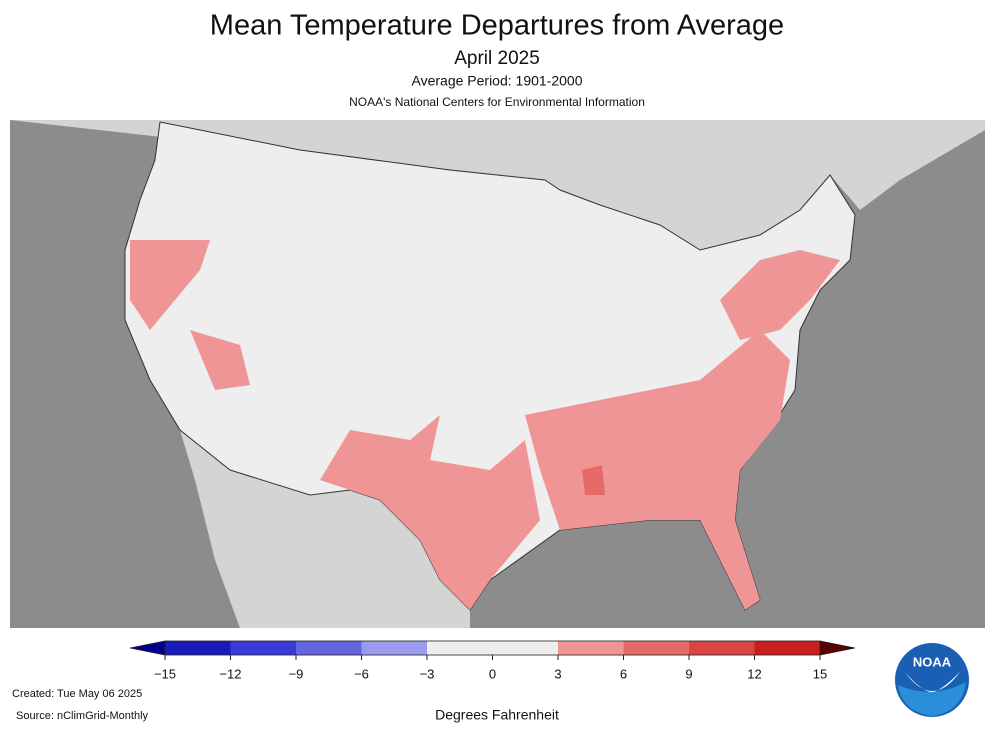 The width and height of the screenshot is (993, 733). Describe the element at coordinates (427, 673) in the screenshot. I see `colorbar-tick-label: −3` at that location.